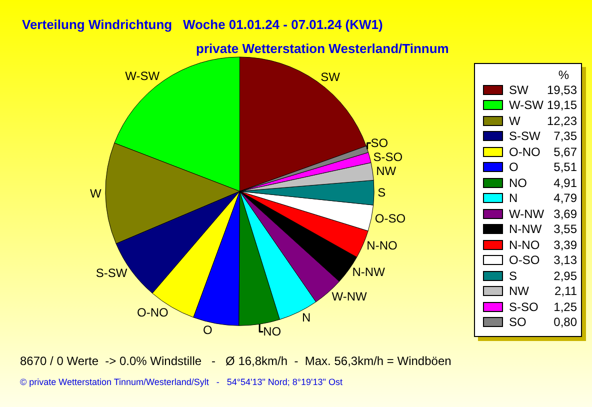 Image resolution: width=592 pixels, height=407 pixels. What do you see at coordinates (565, 245) in the screenshot?
I see `data-label: 3,39` at bounding box center [565, 245].